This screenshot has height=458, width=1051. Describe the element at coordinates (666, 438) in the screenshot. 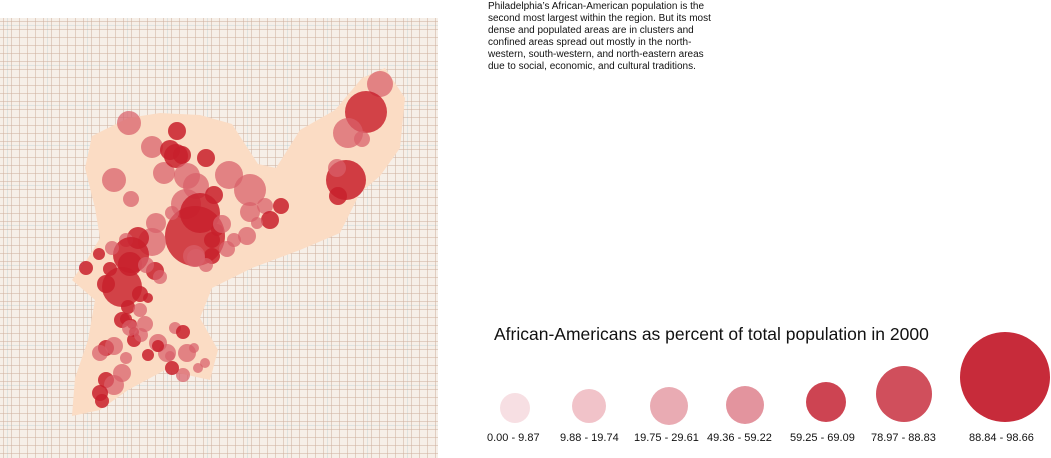

I see `legend-label-3: 19.75 - 29.61` at that location.